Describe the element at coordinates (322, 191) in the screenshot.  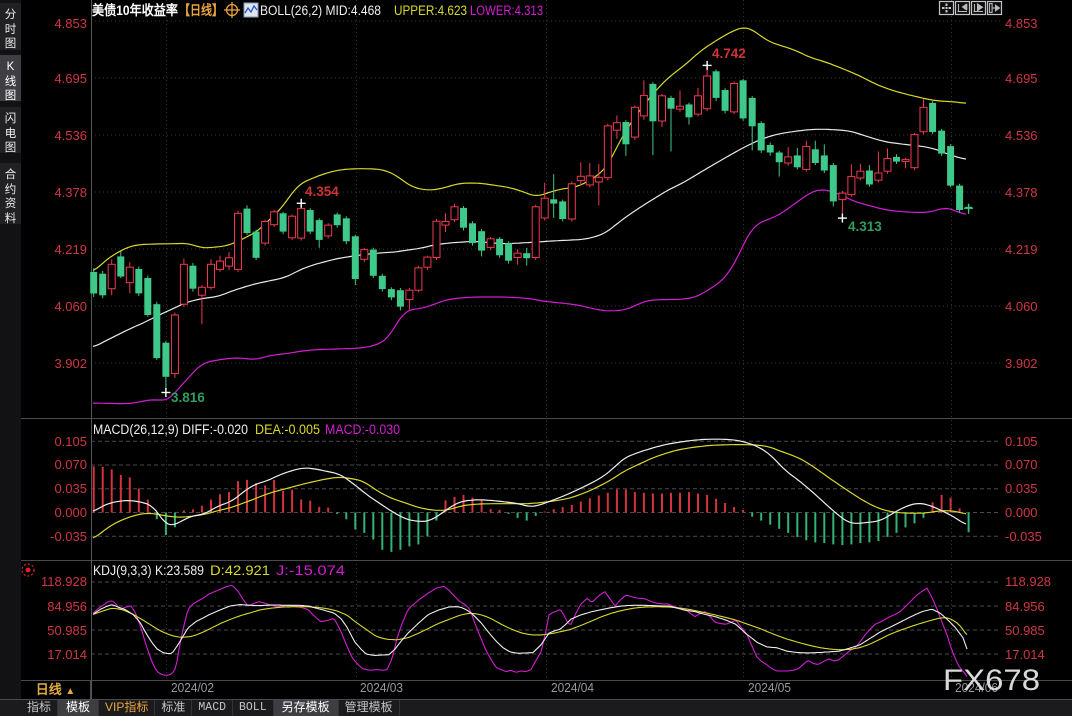
I see `svg-text: 4.354` at that location.